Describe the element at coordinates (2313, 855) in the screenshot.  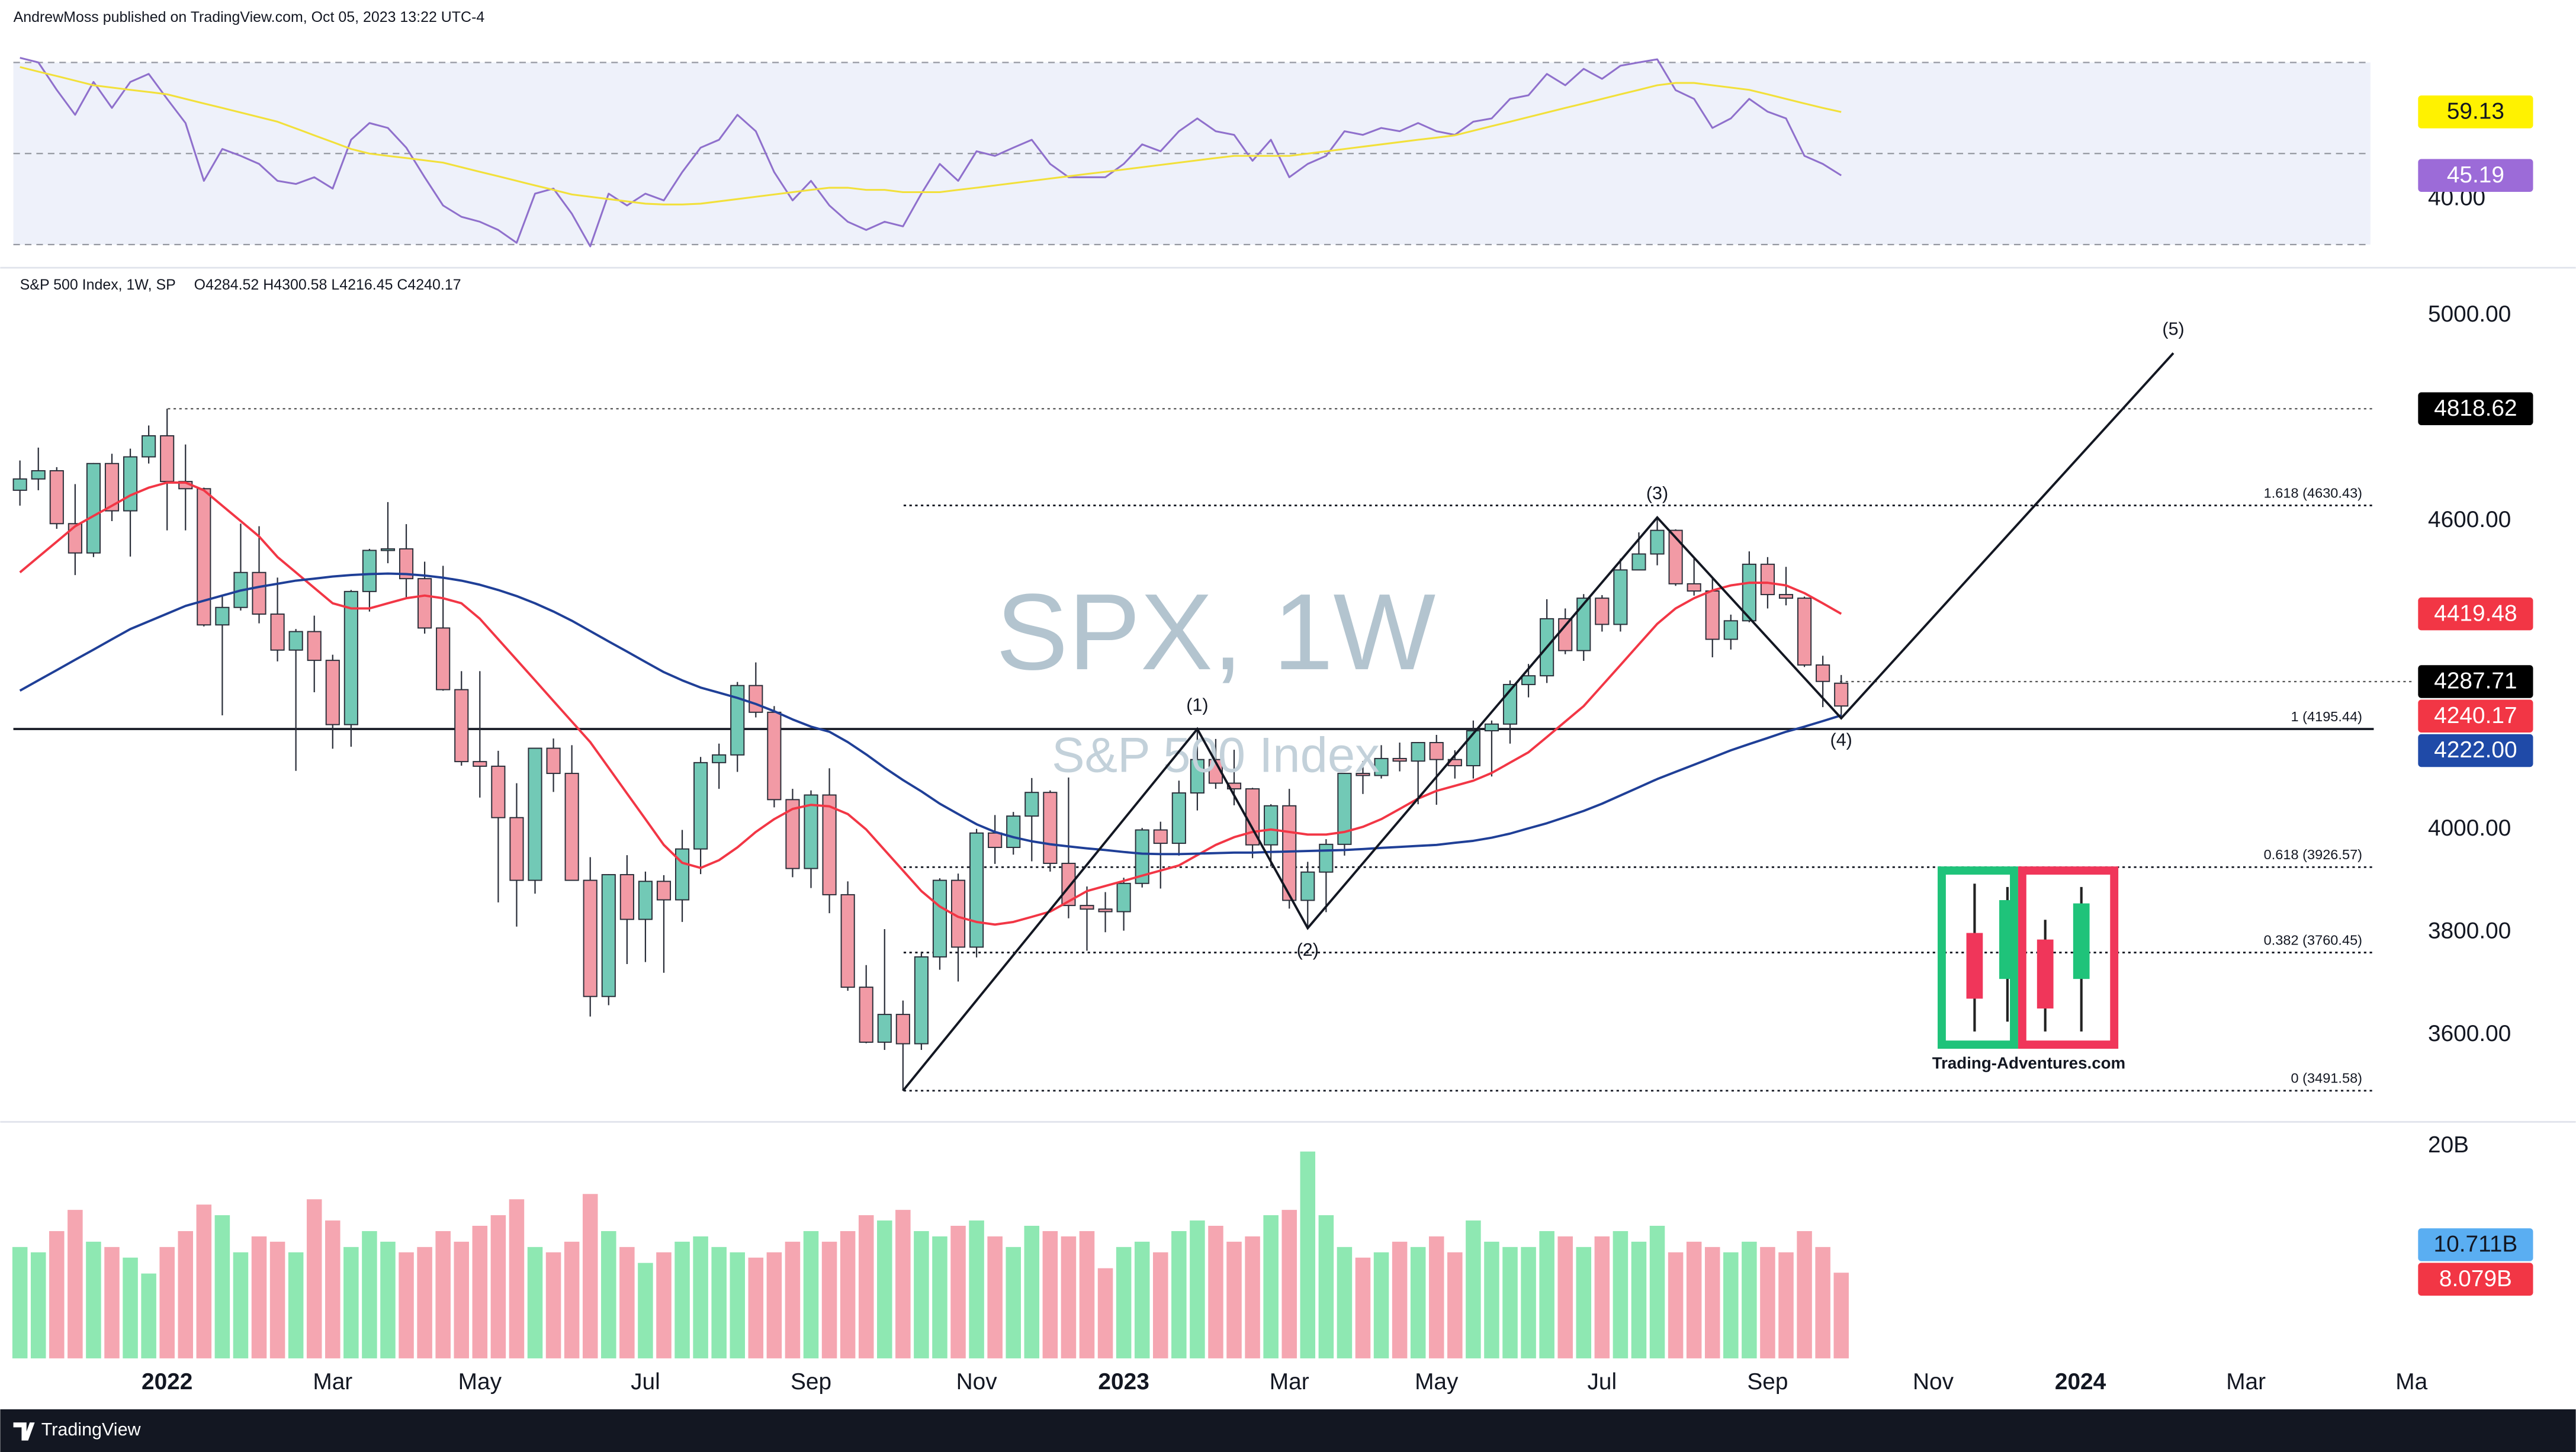
I see `fib-label: 0.618 (3926.57)` at that location.